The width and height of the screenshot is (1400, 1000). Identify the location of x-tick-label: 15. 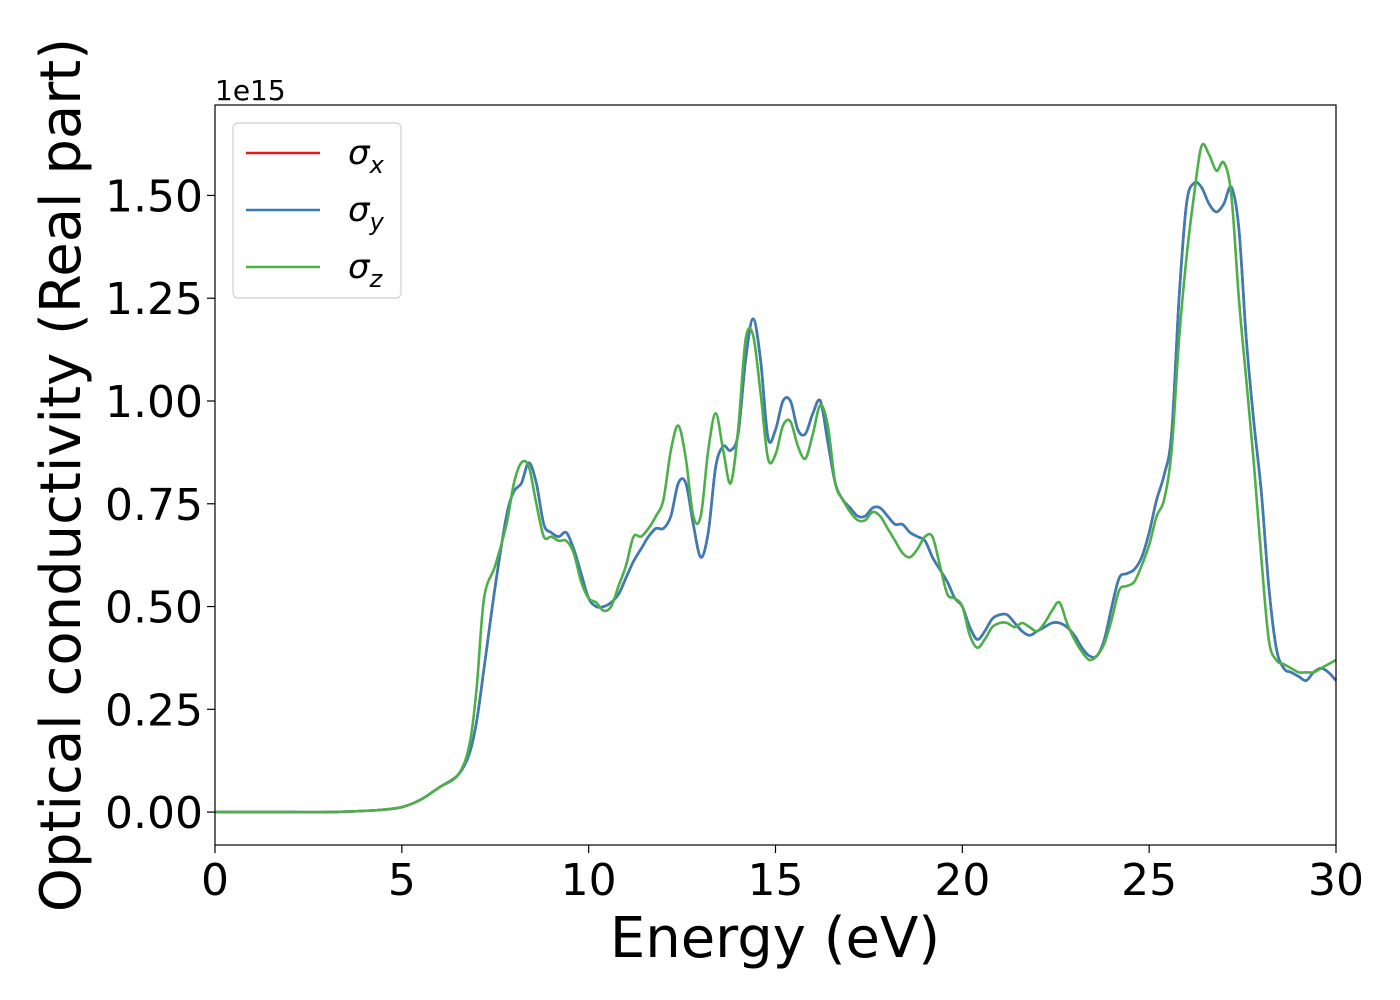
(776, 880).